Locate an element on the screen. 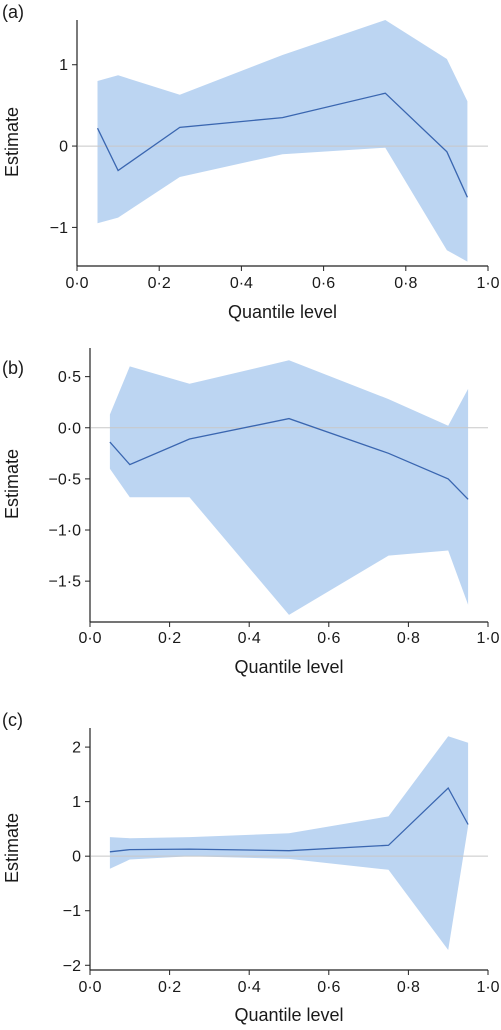  y-tick-label: 0·5 is located at coordinates (69, 377).